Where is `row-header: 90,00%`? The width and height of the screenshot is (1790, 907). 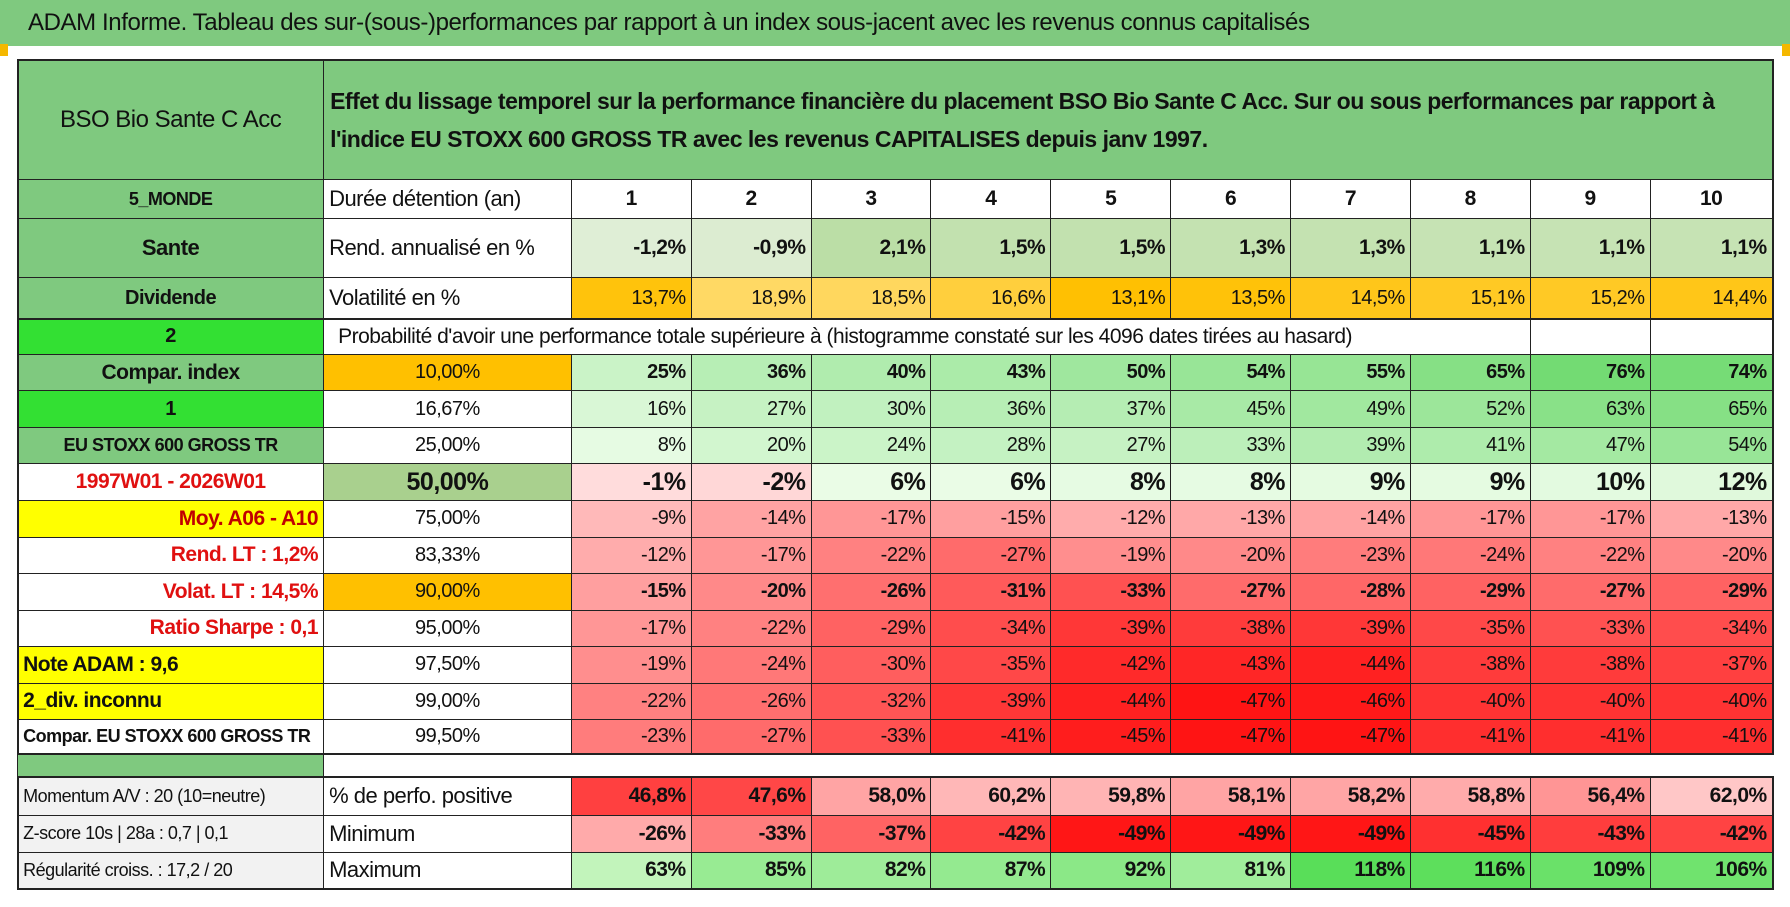
row-header: 90,00% is located at coordinates (447, 592).